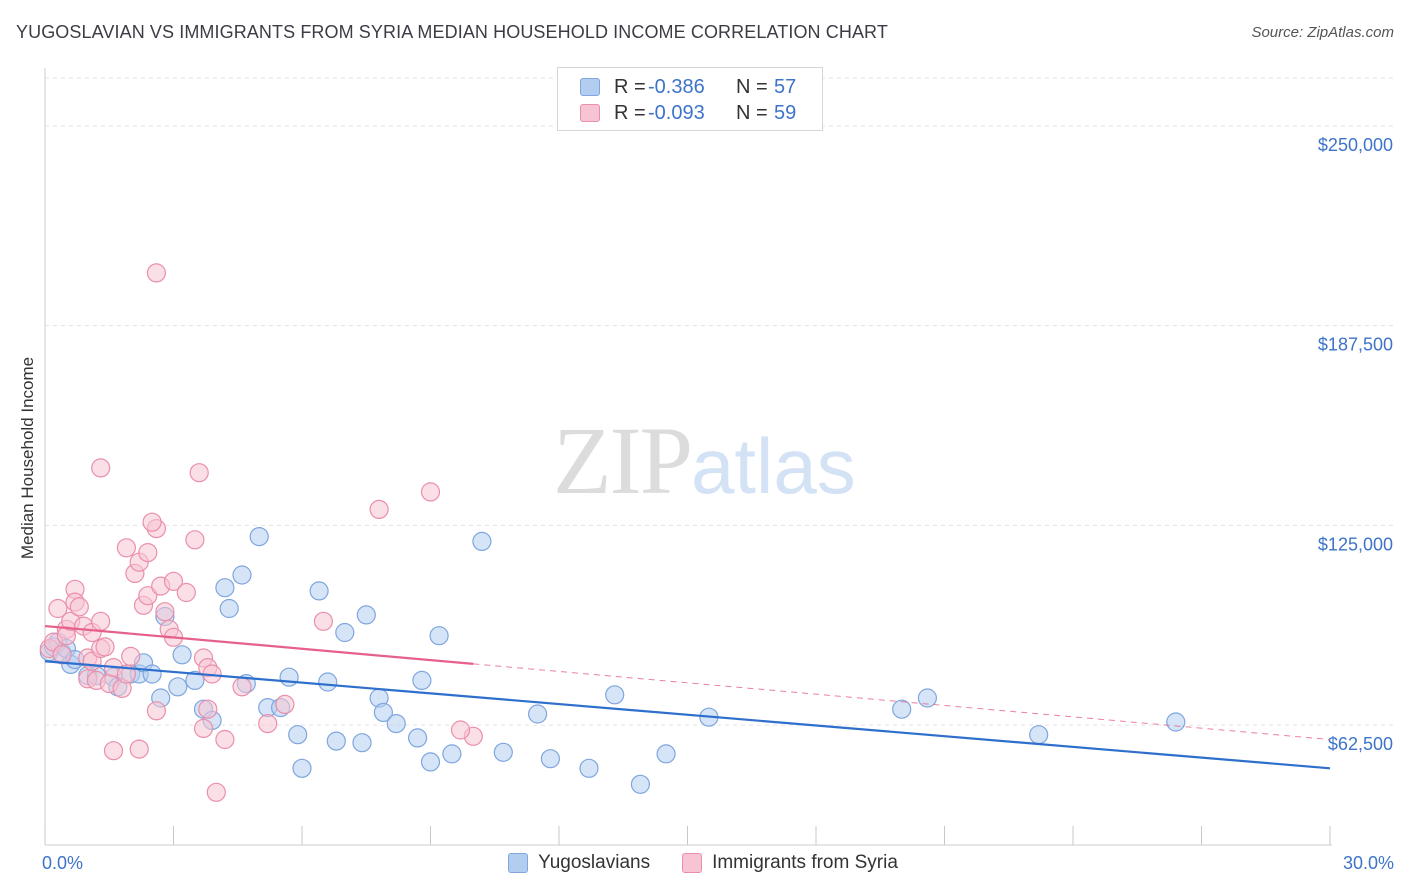 This screenshot has height=892, width=1406. I want to click on watermark-atlas: atlas, so click(773, 466).